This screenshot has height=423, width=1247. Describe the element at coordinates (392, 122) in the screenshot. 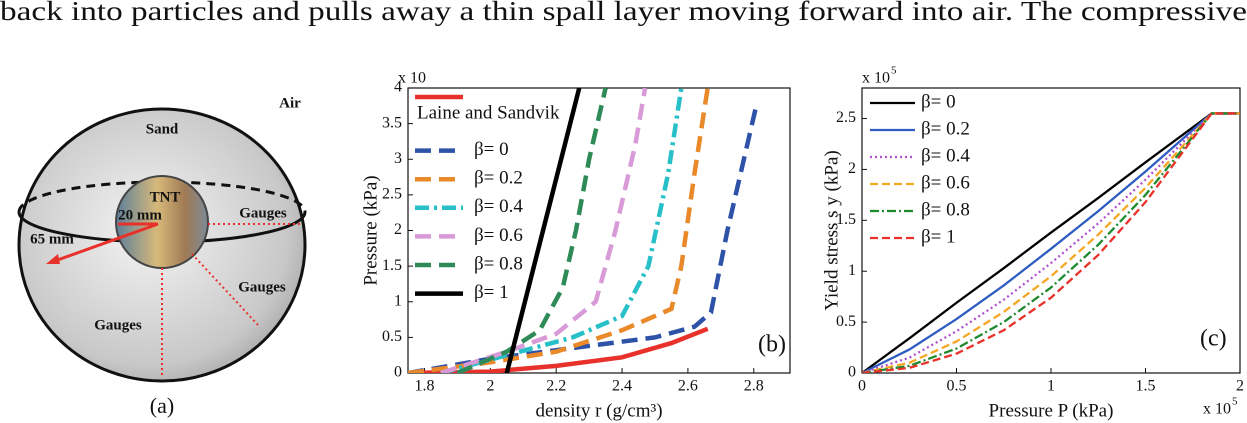

I see `y-tick-label: 3.5` at that location.